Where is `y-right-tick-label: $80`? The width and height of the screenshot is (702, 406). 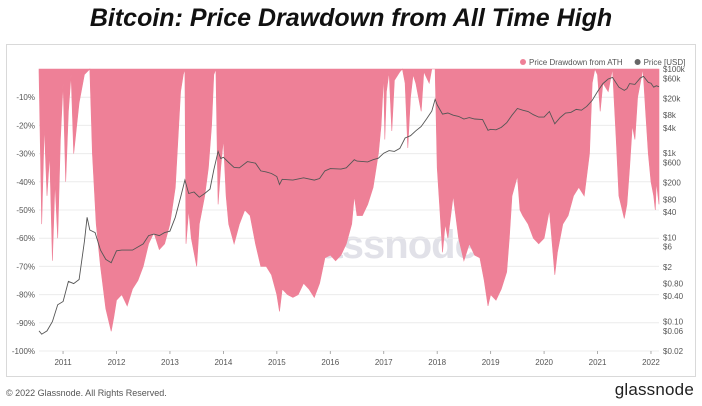 y-right-tick-label: $80 is located at coordinates (670, 199).